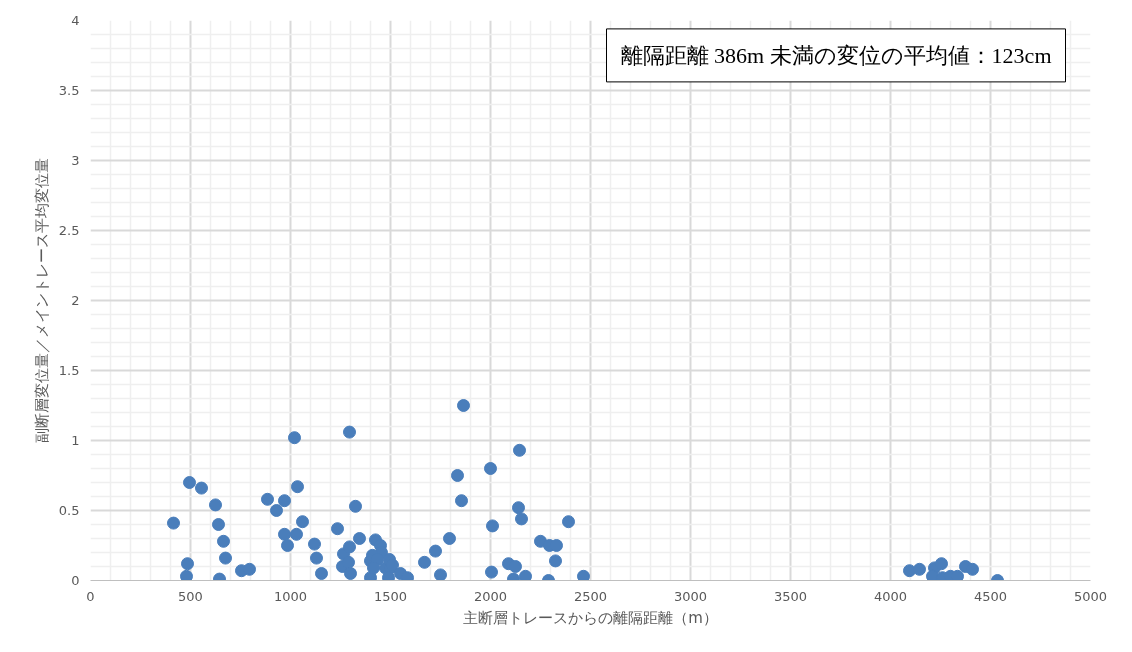 The width and height of the screenshot is (1132, 652). What do you see at coordinates (990, 596) in the screenshot?
I see `x-tick-label: 4500` at bounding box center [990, 596].